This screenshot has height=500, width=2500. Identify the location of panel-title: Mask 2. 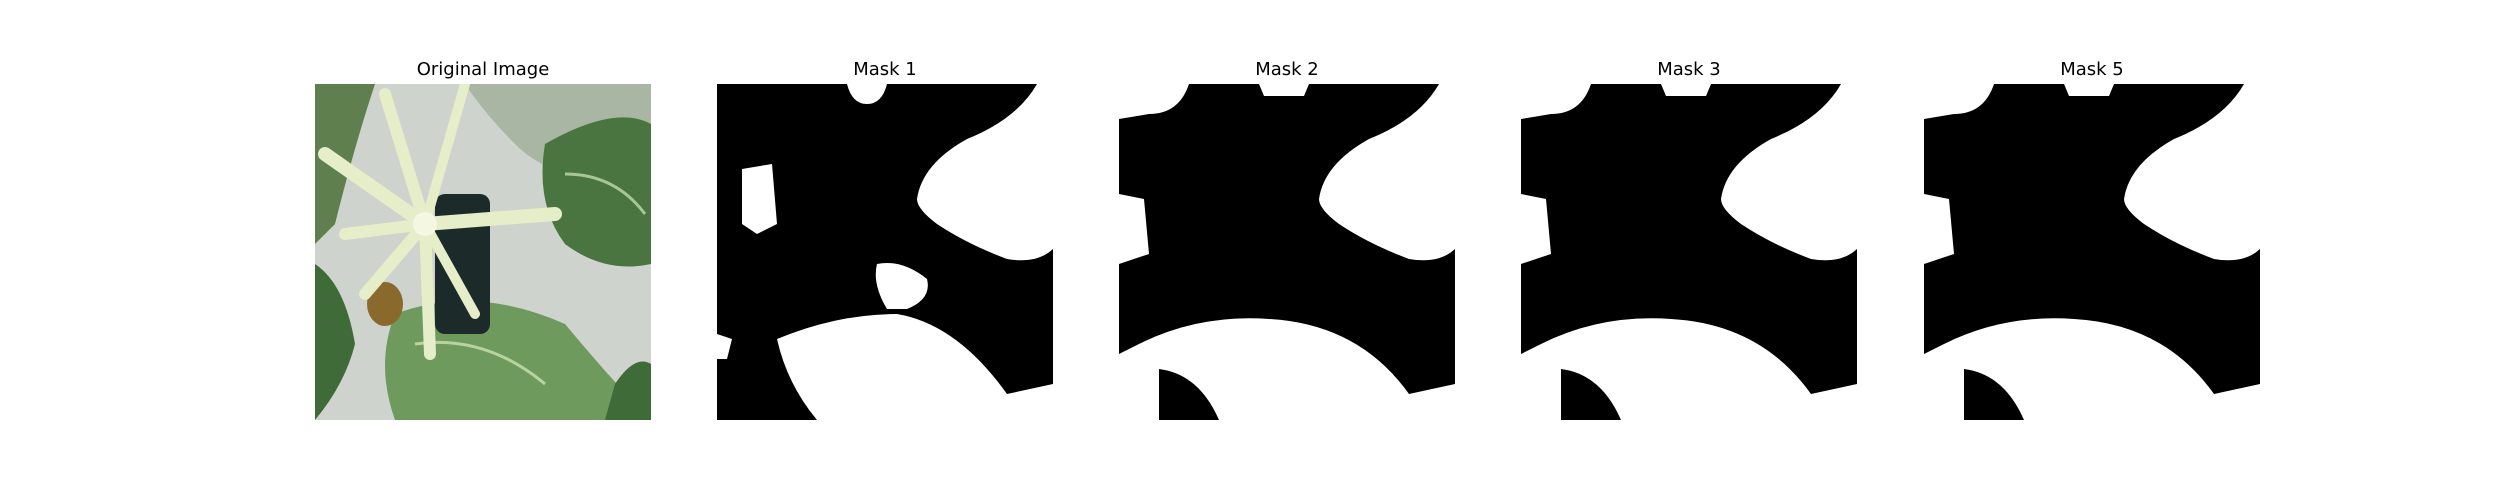
(1287, 69).